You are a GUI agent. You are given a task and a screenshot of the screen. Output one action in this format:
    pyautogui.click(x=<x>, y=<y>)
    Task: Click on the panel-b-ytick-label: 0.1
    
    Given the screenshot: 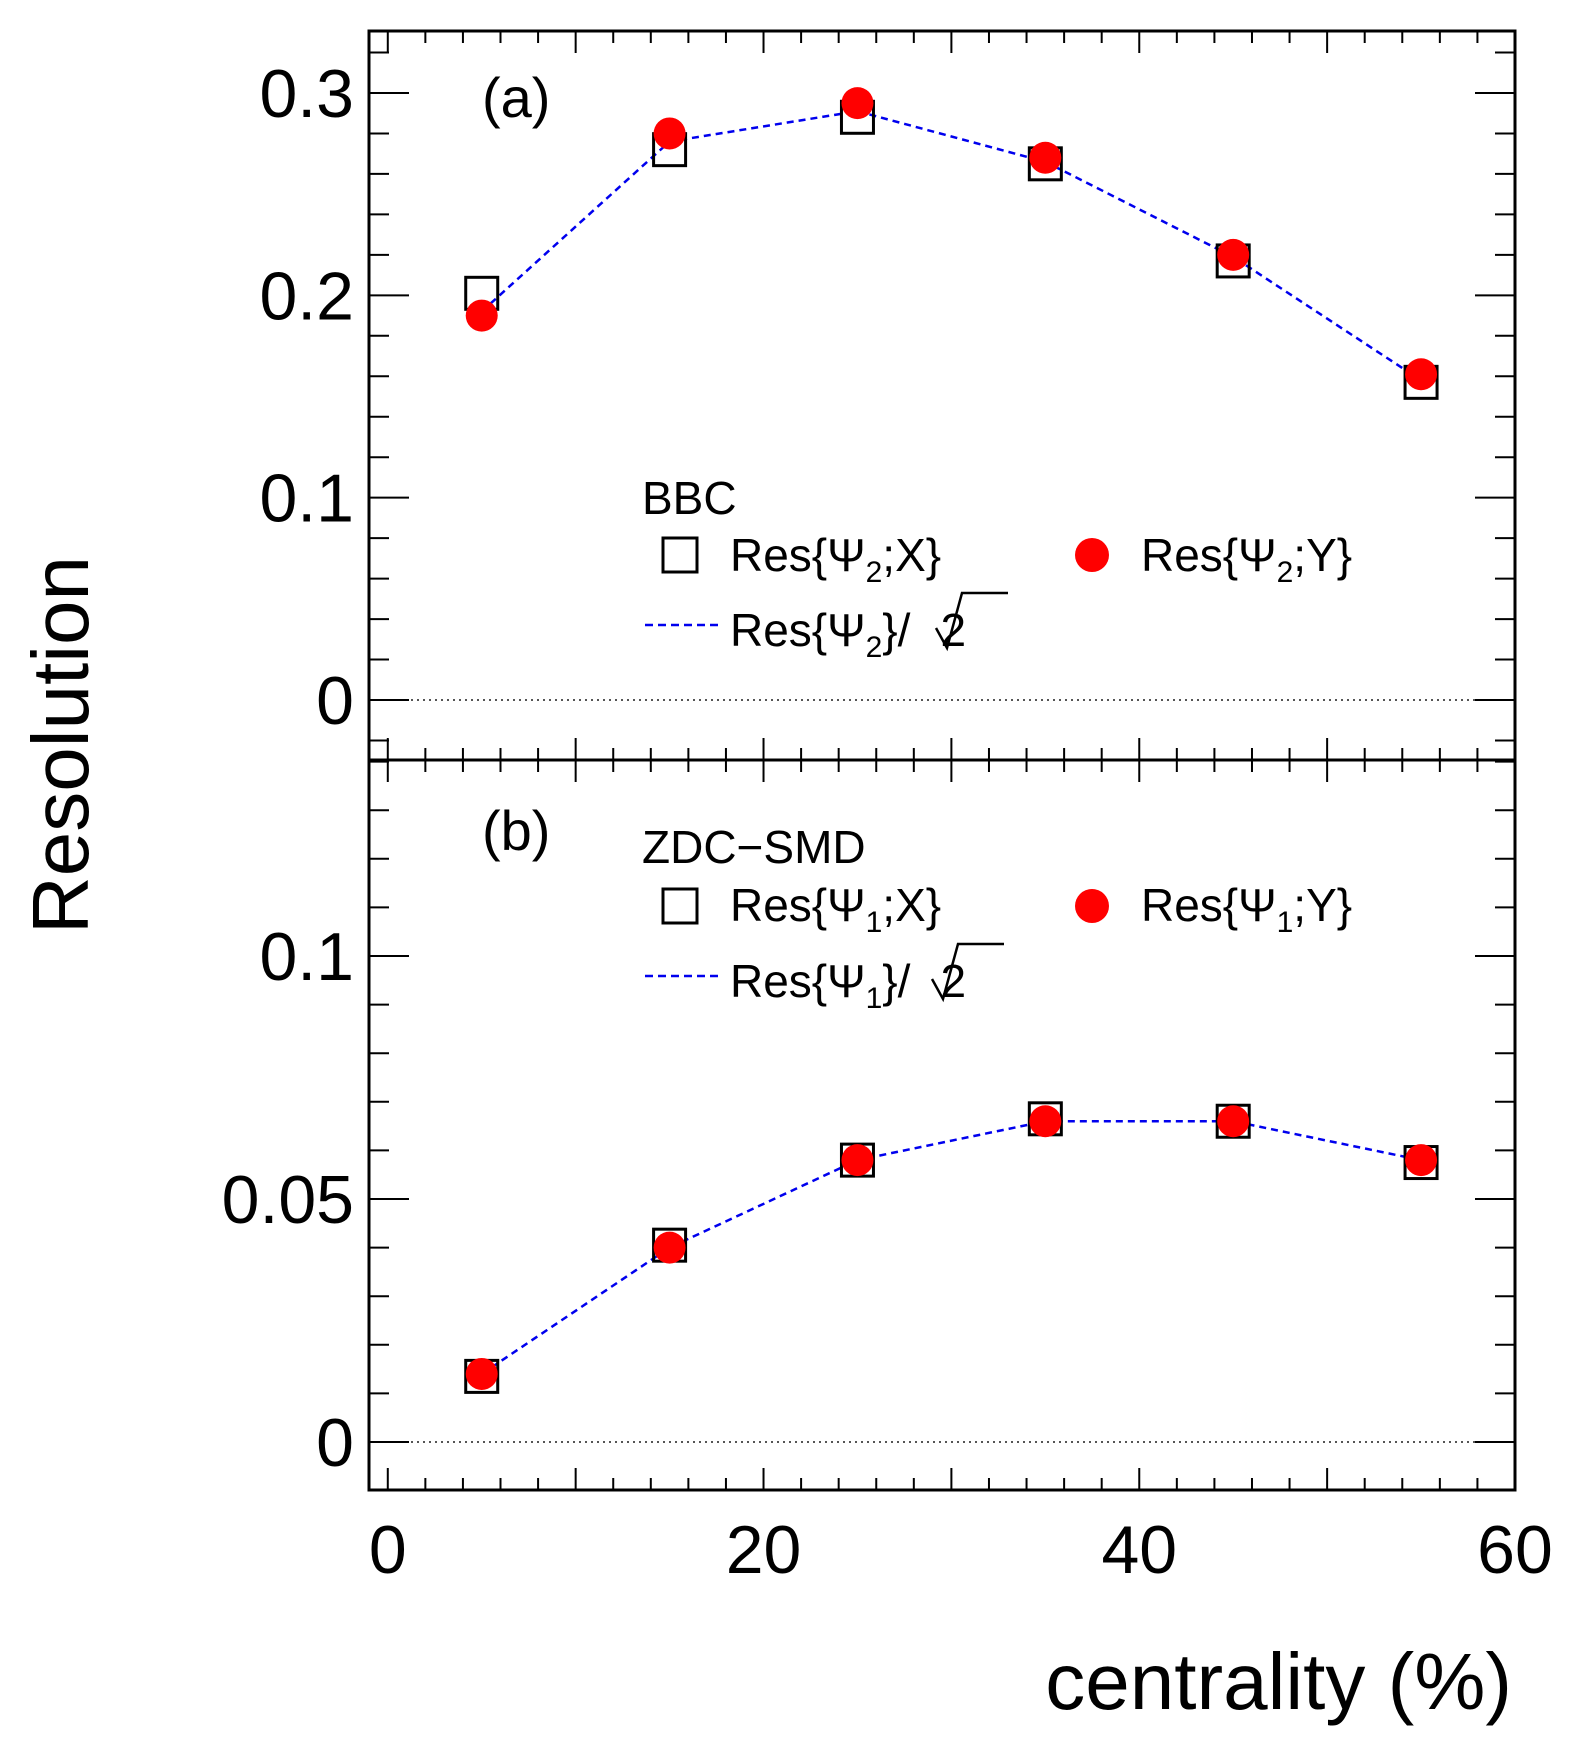 What is the action you would take?
    pyautogui.click(x=306, y=957)
    